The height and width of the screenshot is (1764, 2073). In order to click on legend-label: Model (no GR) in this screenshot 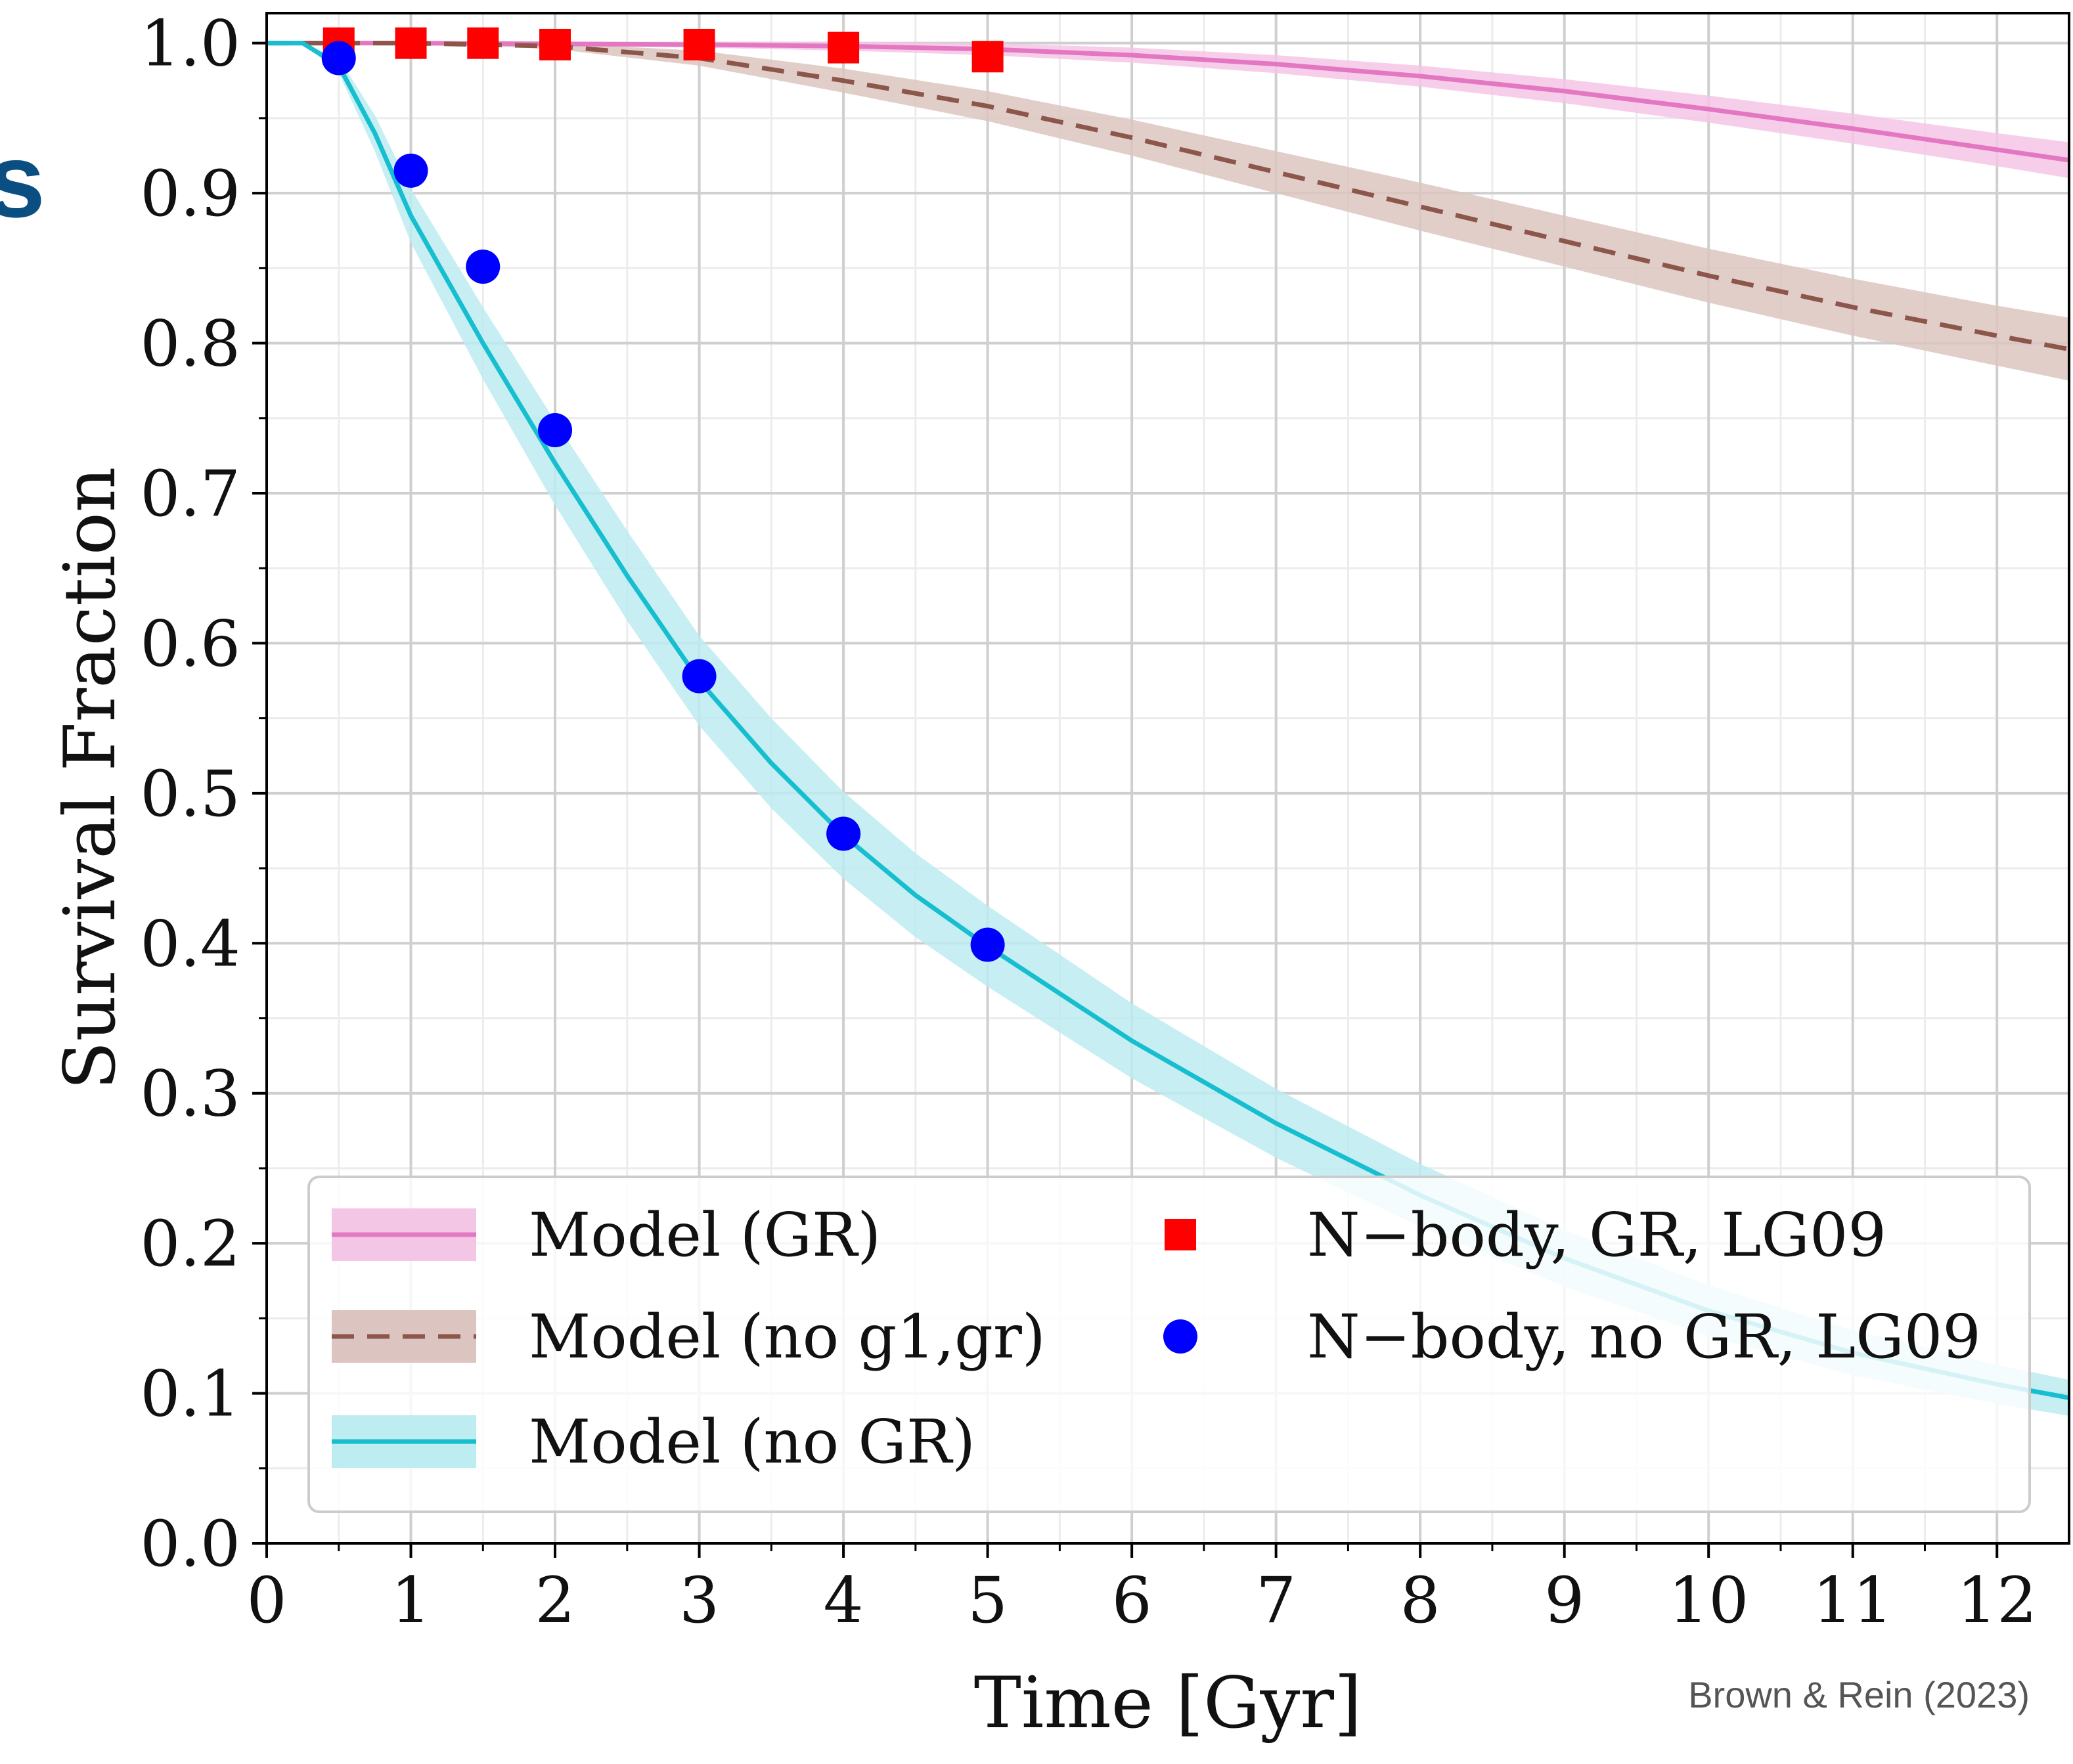, I will do `click(752, 1442)`.